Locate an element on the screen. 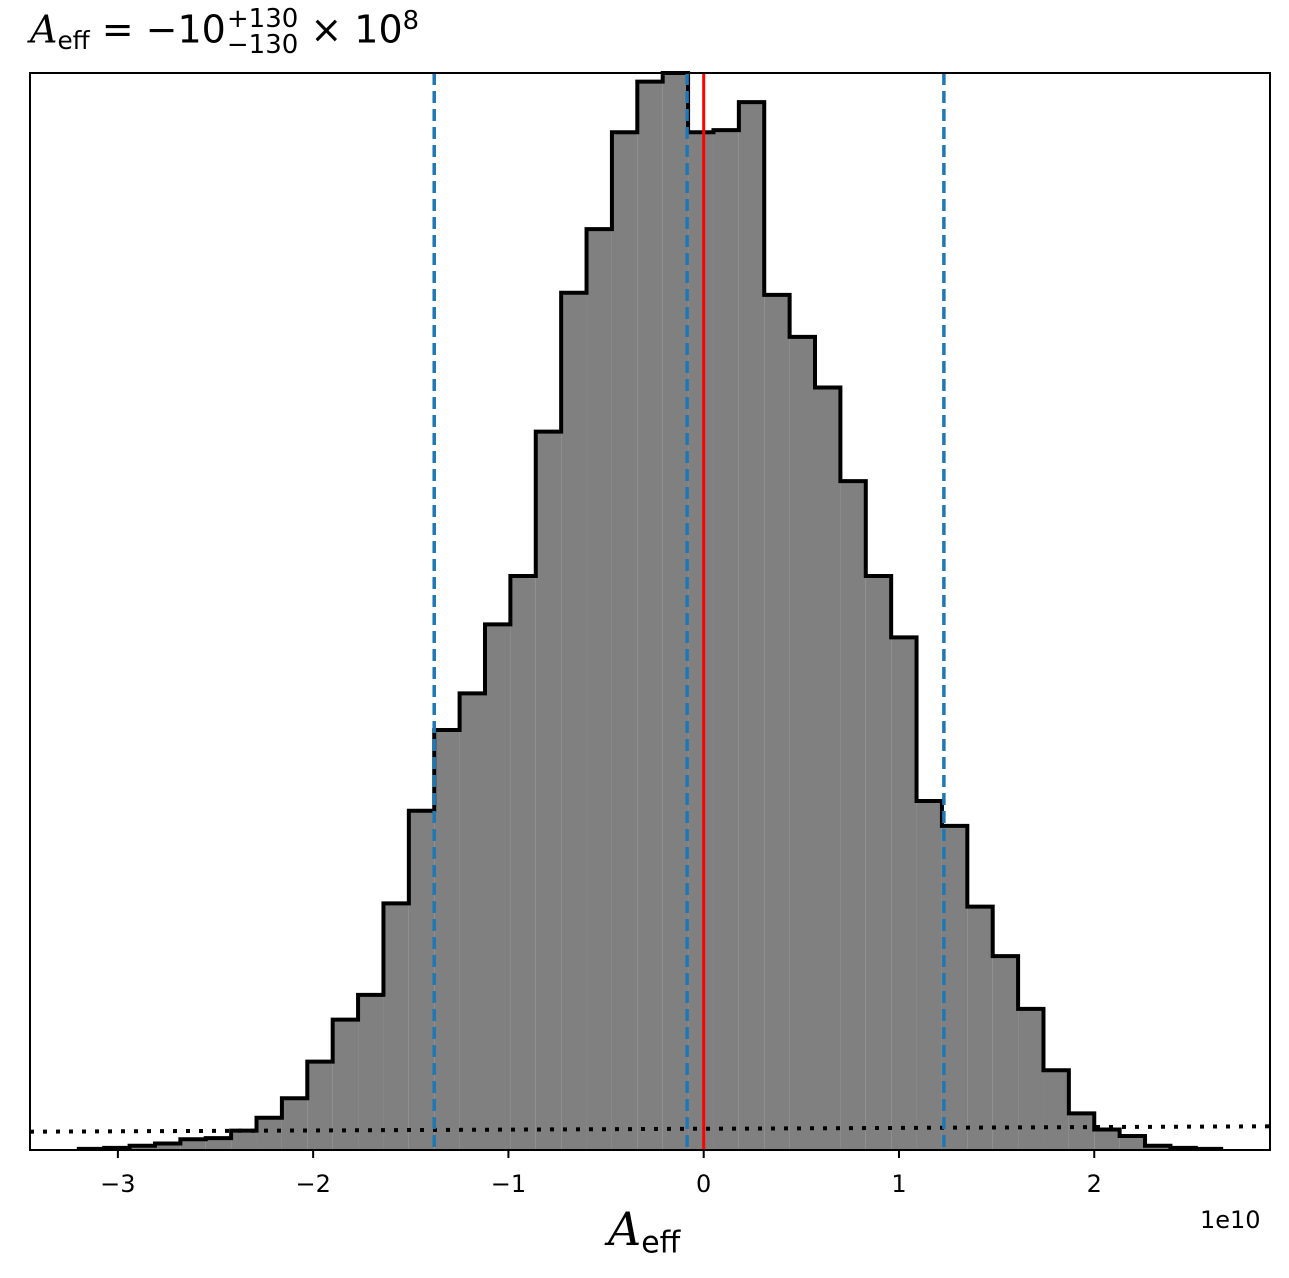  title-lower-error: −130 is located at coordinates (262, 45).